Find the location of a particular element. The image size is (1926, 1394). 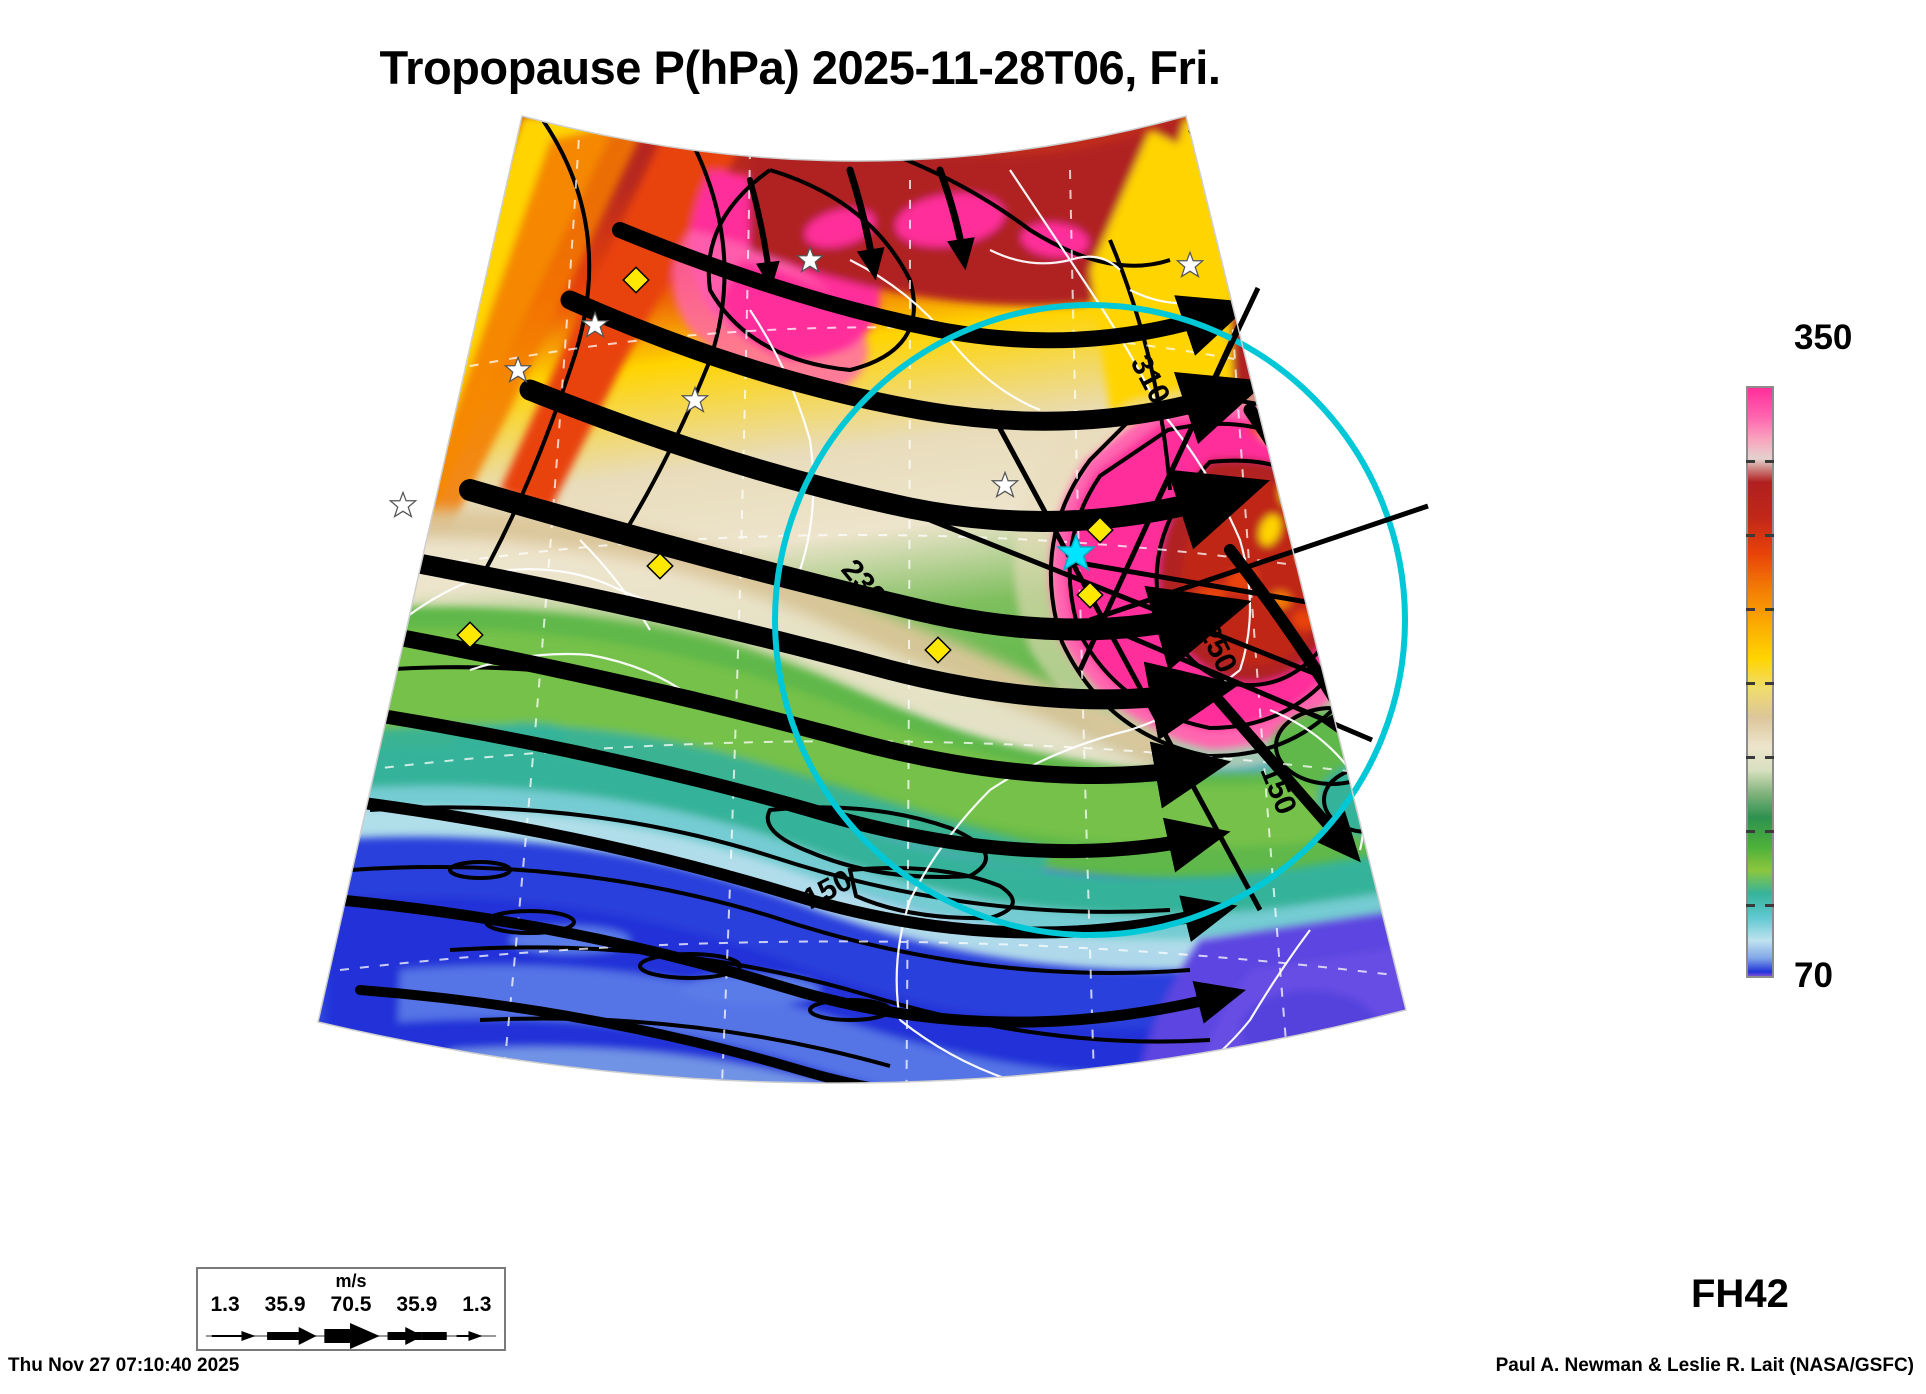

center-star-marker is located at coordinates (1076, 552).